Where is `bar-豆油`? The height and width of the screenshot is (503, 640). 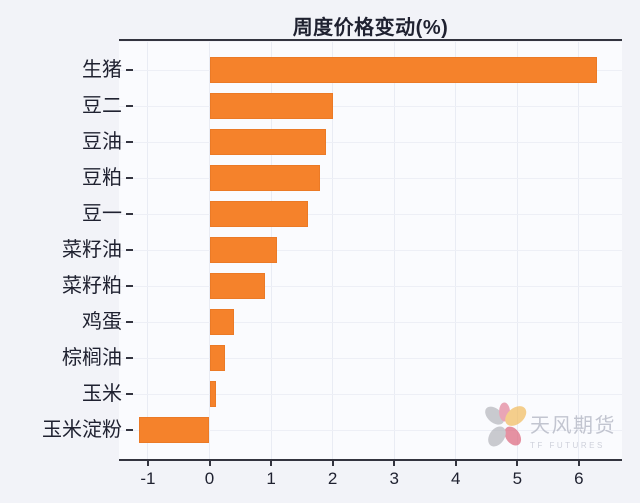 bar-豆油 is located at coordinates (268, 142).